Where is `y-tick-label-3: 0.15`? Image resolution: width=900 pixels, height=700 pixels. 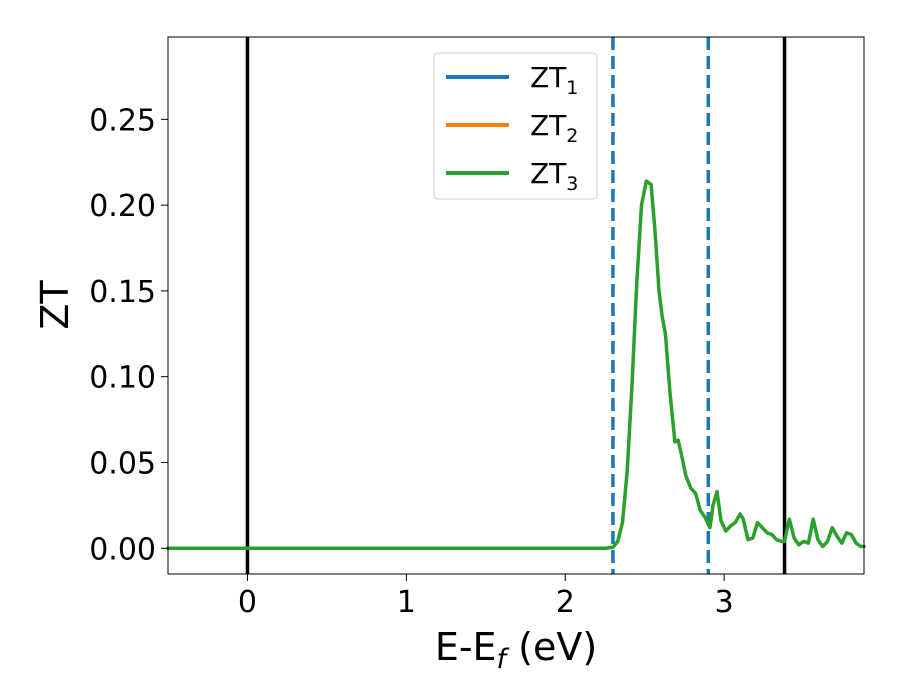
y-tick-label-3: 0.15 is located at coordinates (122, 292).